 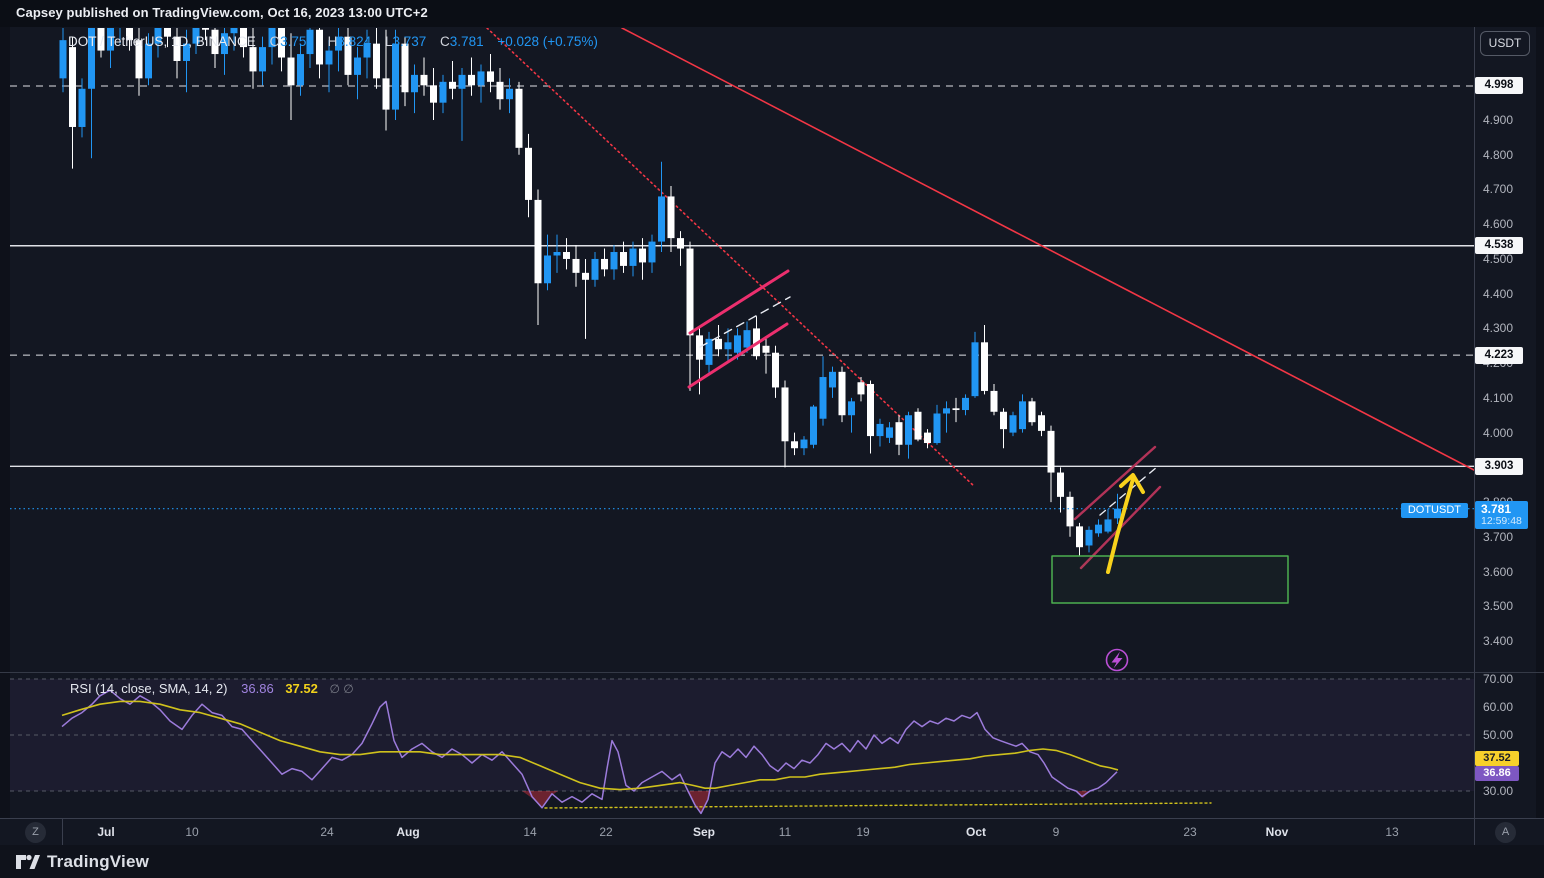 What do you see at coordinates (1498, 679) in the screenshot?
I see `rsi-tick: 70.00` at bounding box center [1498, 679].